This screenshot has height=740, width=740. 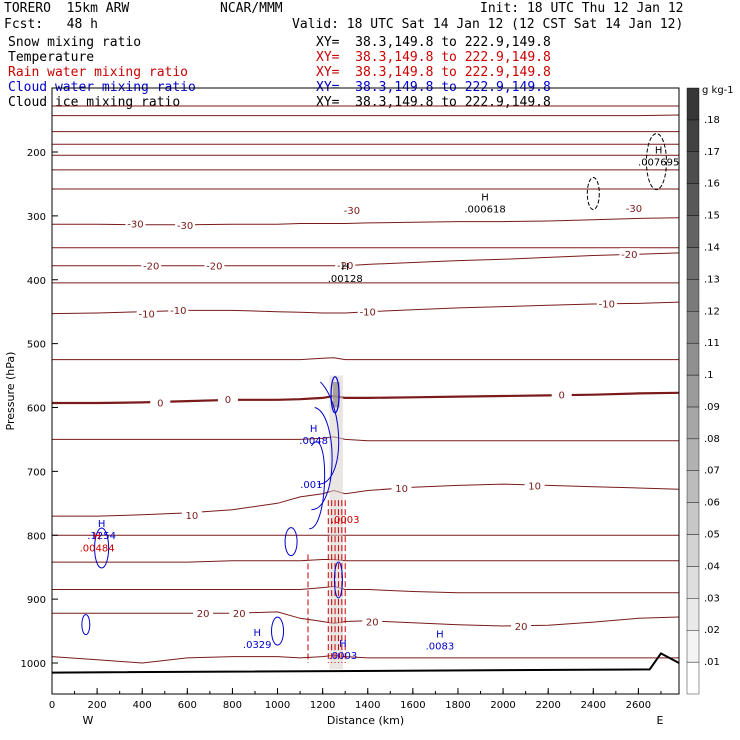 I want to click on y-tick-label: 700, so click(x=36, y=472).